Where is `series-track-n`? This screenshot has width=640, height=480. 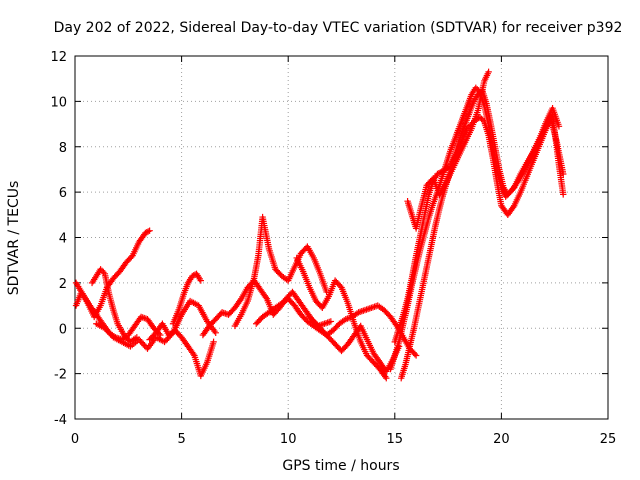 series-track-n is located at coordinates (479, 228).